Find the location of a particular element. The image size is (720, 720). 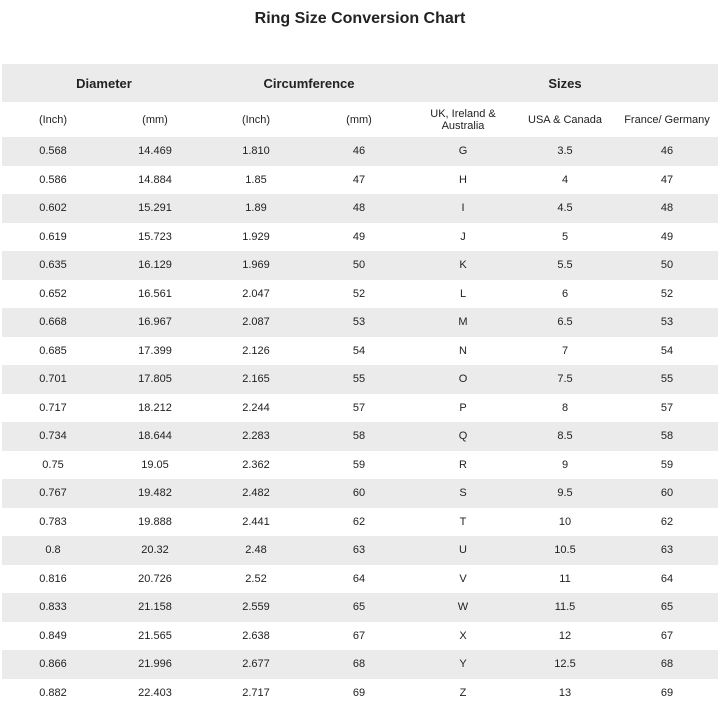

table-cell: 21.565 is located at coordinates (155, 635).